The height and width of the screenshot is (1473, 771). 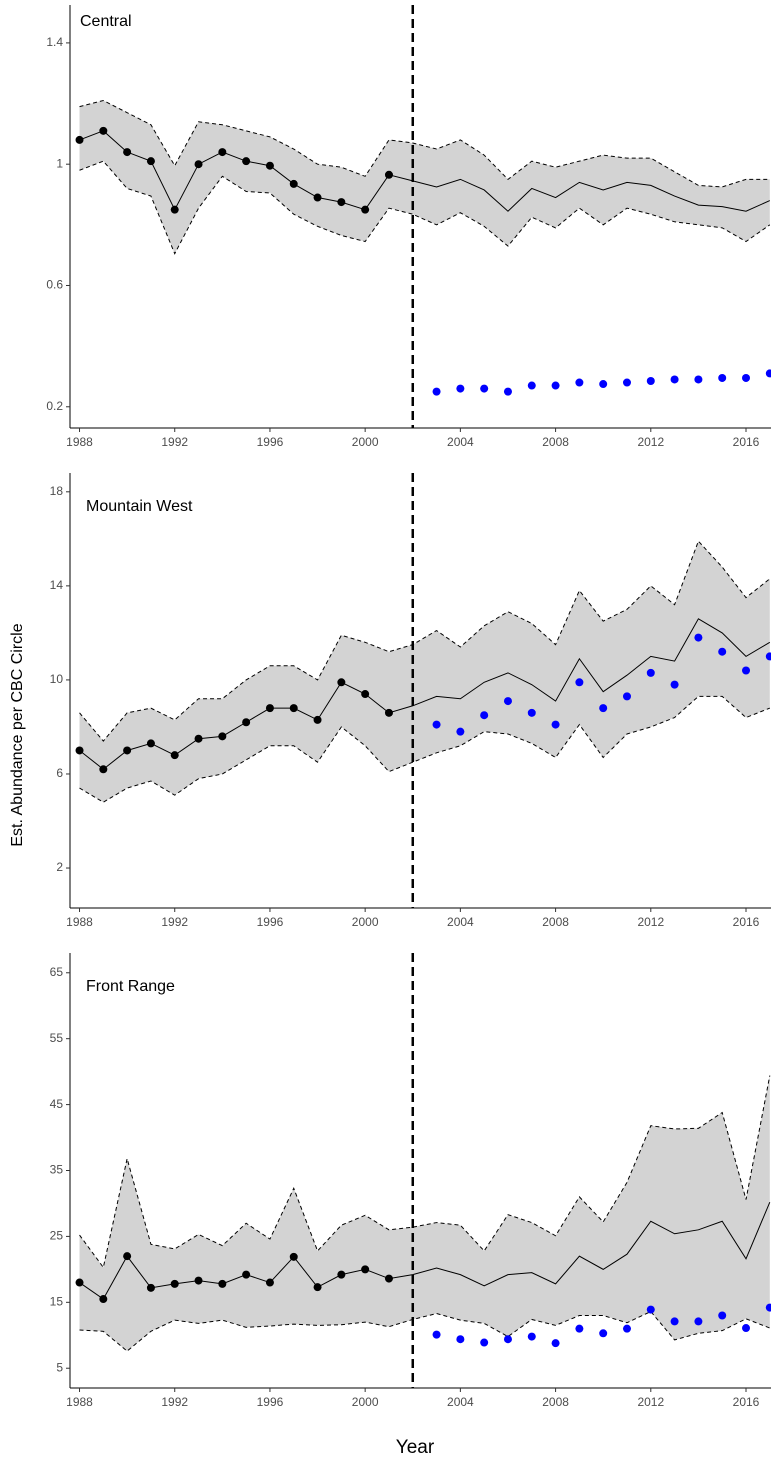 What do you see at coordinates (57, 491) in the screenshot?
I see `y-tick-label: 18` at bounding box center [57, 491].